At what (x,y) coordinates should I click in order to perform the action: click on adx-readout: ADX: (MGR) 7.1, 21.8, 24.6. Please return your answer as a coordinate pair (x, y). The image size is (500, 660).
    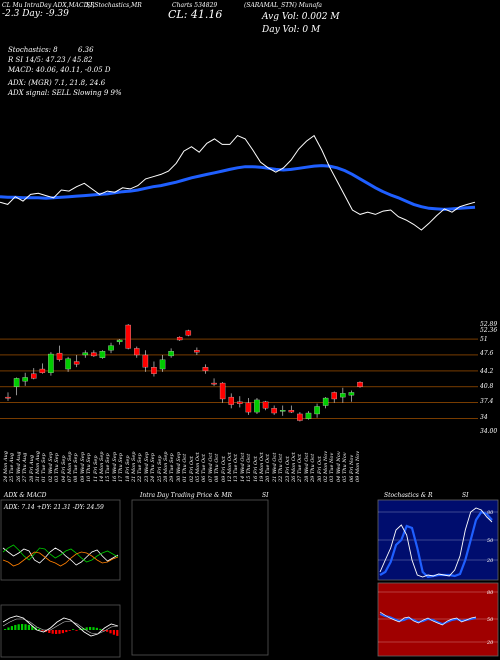
    Looking at the image, I should click on (57, 83).